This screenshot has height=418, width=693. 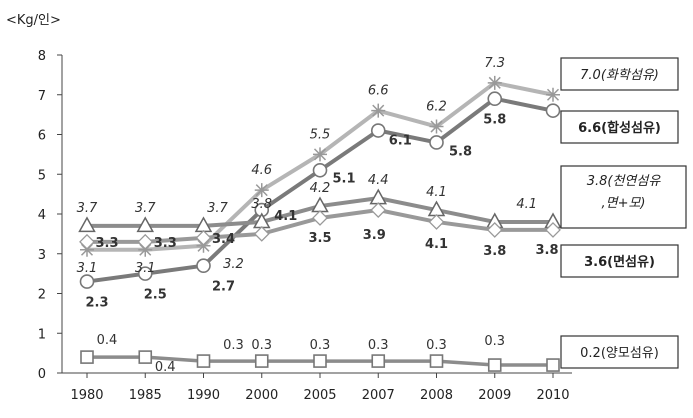 I want to click on data-label: 4.4, so click(x=378, y=180).